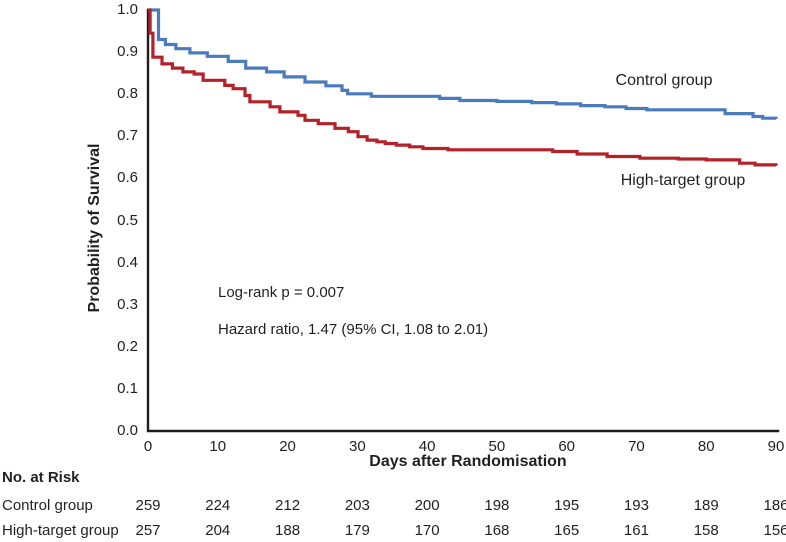  I want to click on risk-row-label-control: Control group, so click(47, 505).